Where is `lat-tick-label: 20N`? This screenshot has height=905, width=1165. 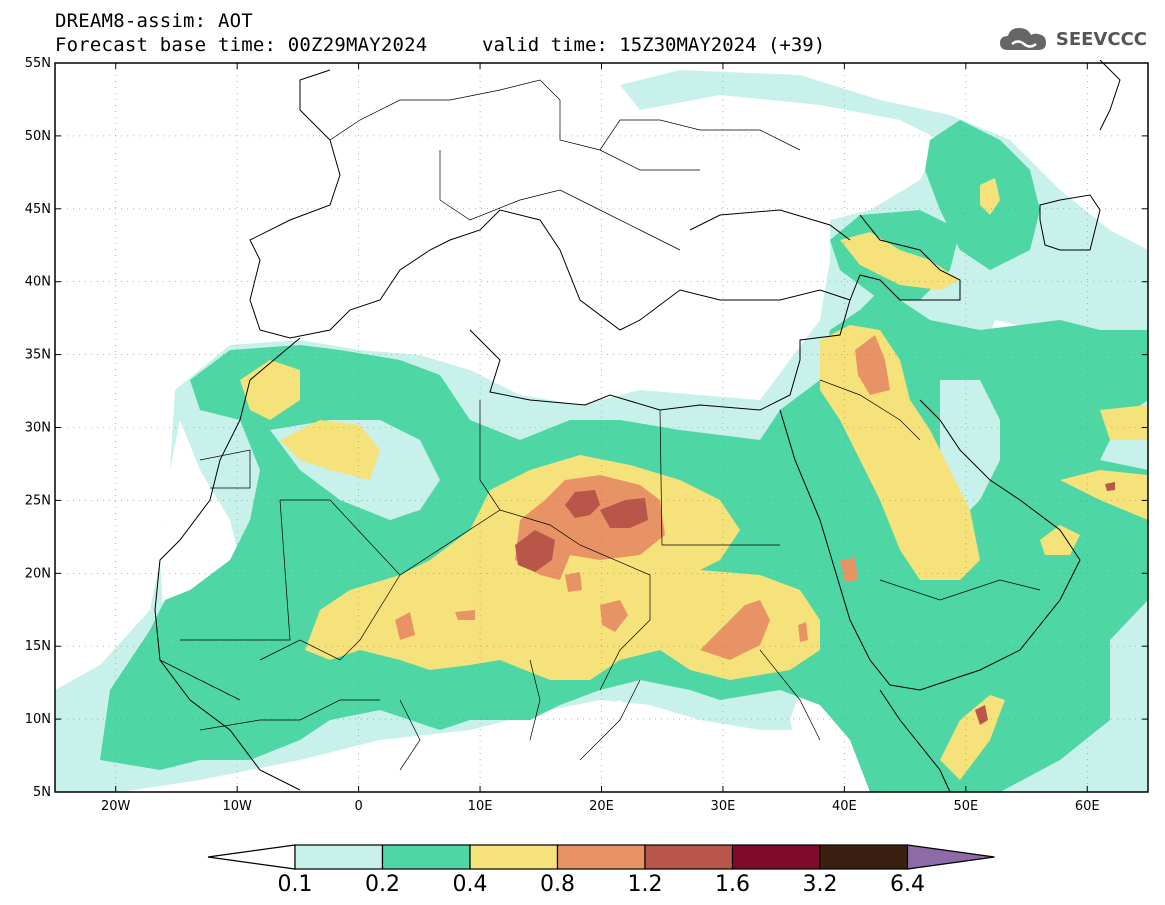 lat-tick-label: 20N is located at coordinates (38, 573).